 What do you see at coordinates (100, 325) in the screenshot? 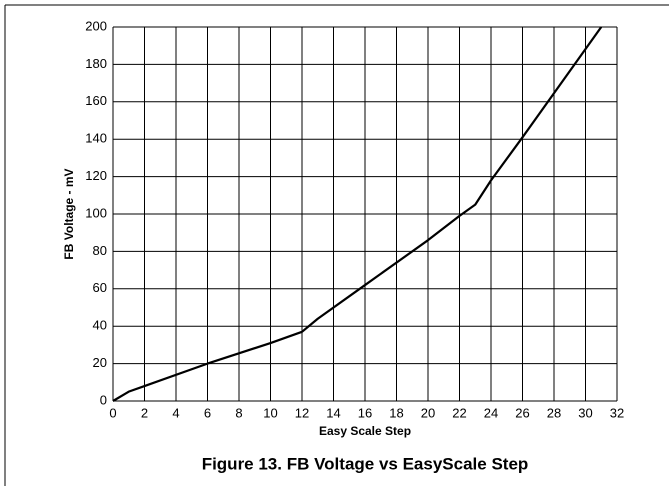
I see `y-tick-label: 40` at bounding box center [100, 325].